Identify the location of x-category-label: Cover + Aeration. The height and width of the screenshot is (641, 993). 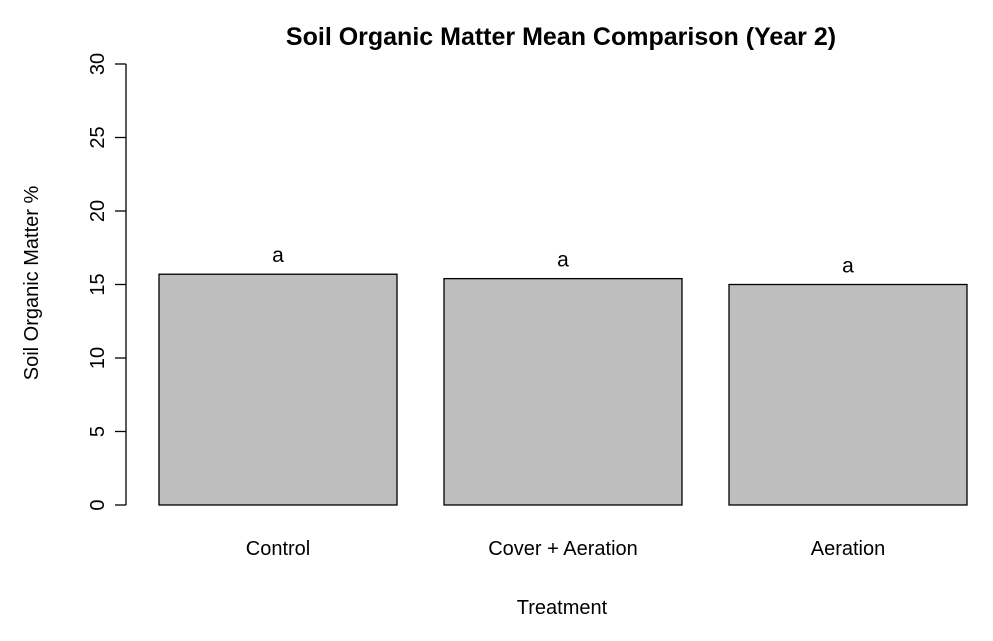
(563, 549).